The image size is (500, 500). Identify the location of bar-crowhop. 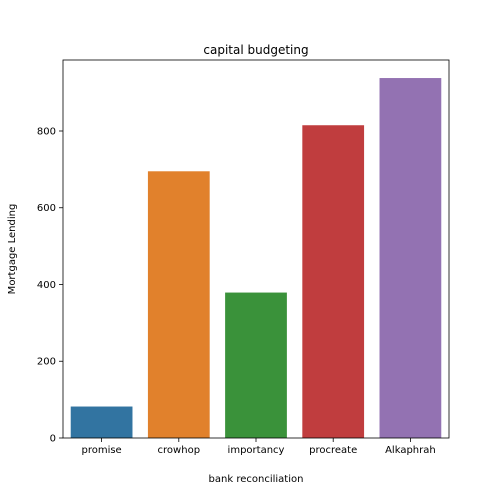
(178, 305).